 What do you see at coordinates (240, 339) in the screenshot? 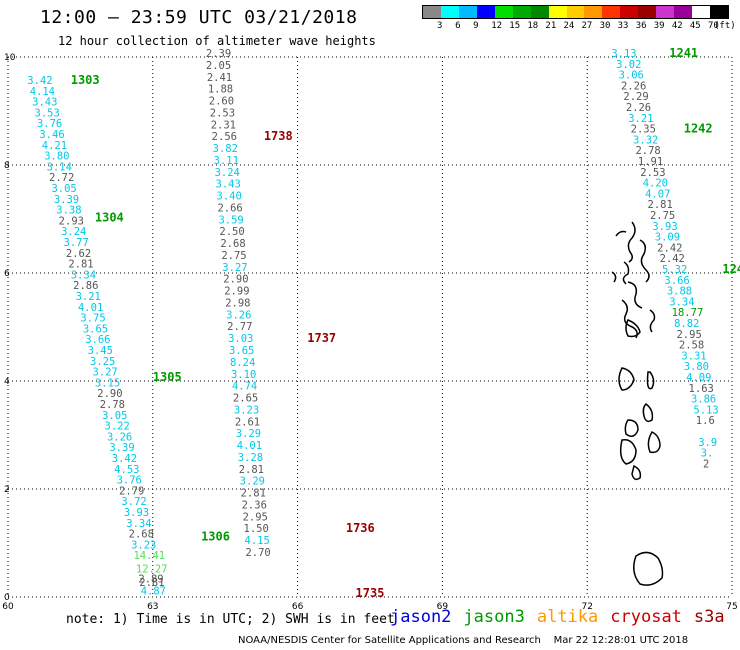
I see `wave-height-value: 3.03` at bounding box center [240, 339].